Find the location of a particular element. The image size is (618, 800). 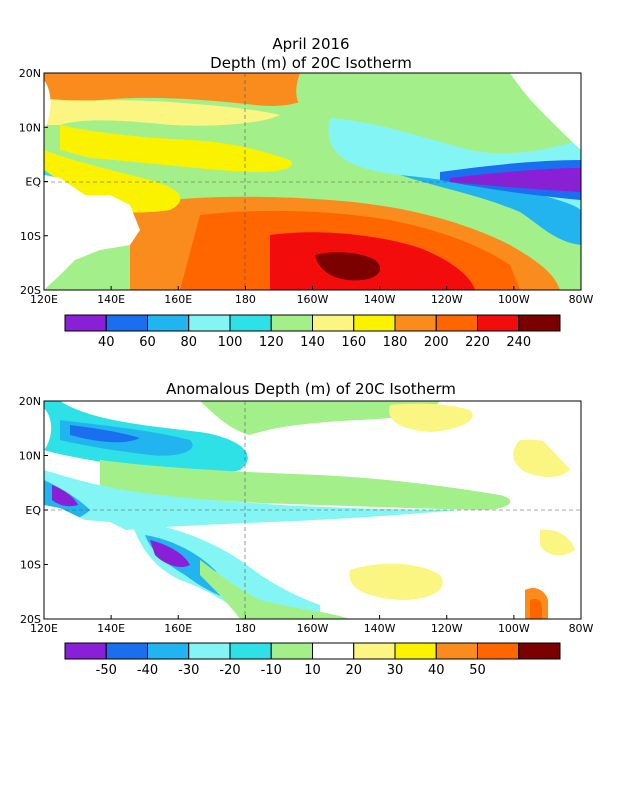

colorbar-label: 60 is located at coordinates (147, 342).